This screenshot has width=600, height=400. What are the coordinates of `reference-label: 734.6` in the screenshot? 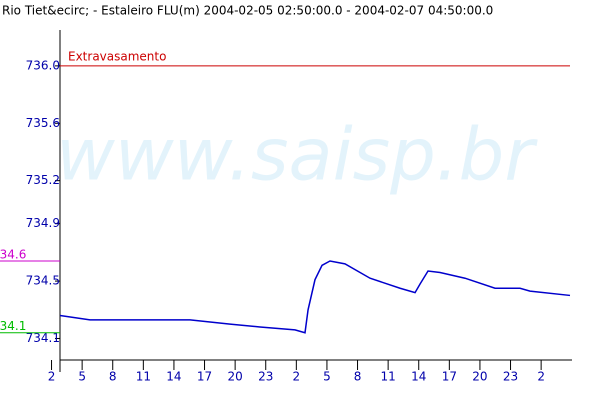 It's located at (13, 255).